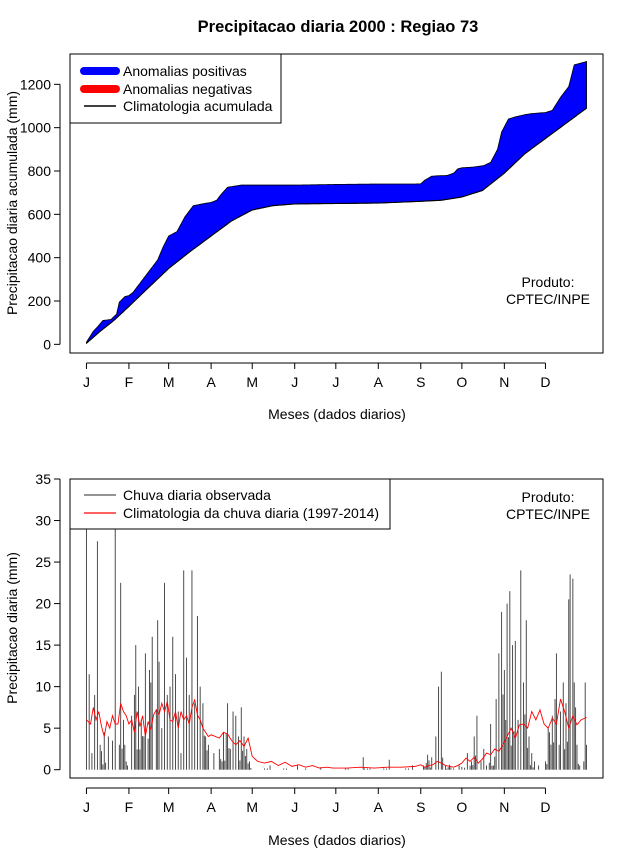 The image size is (640, 850). I want to click on daily-y-tick-label: 10, so click(43, 687).